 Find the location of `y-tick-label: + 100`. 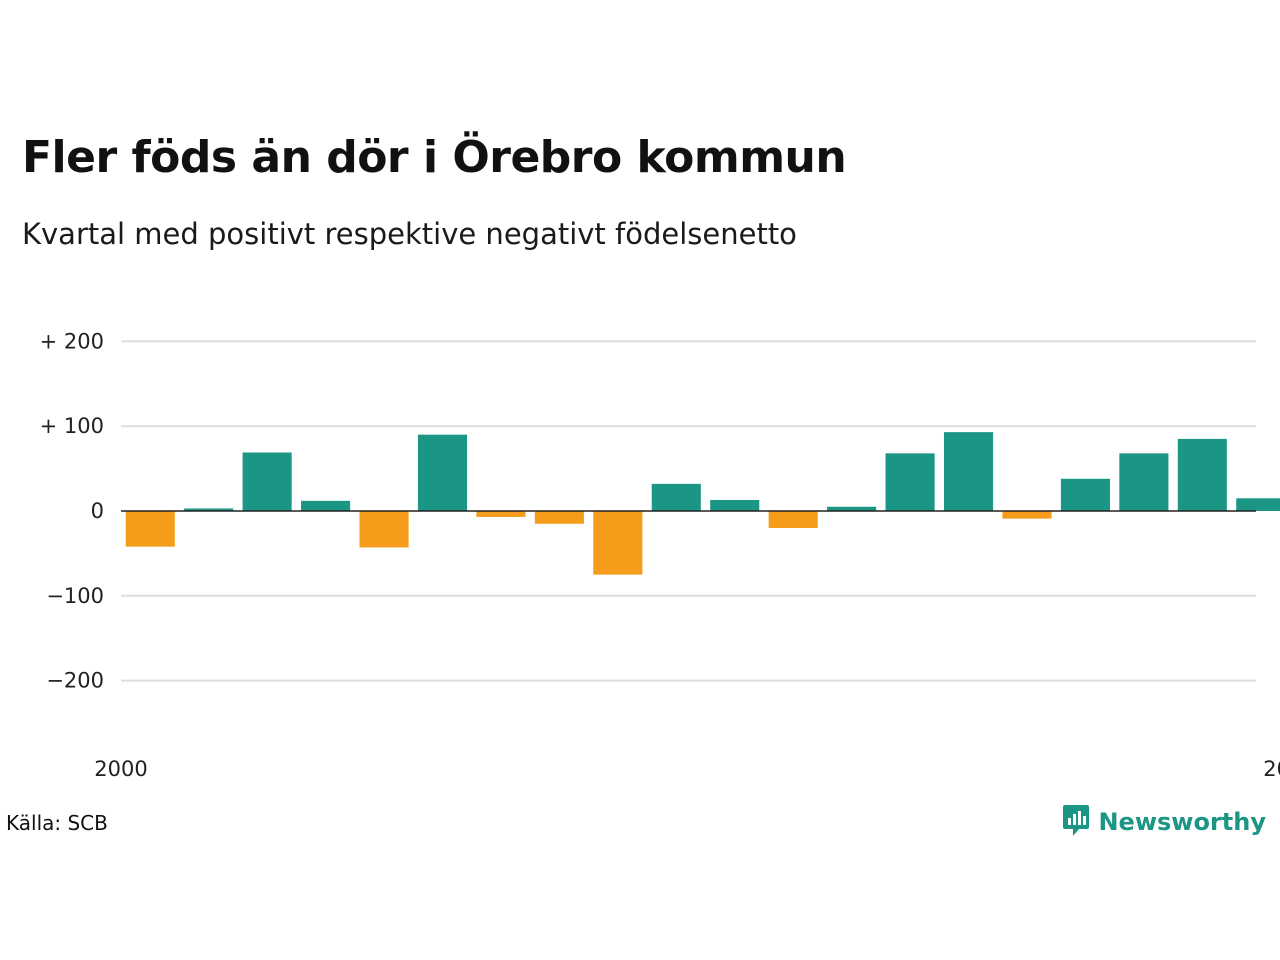

y-tick-label: + 100 is located at coordinates (72, 426).